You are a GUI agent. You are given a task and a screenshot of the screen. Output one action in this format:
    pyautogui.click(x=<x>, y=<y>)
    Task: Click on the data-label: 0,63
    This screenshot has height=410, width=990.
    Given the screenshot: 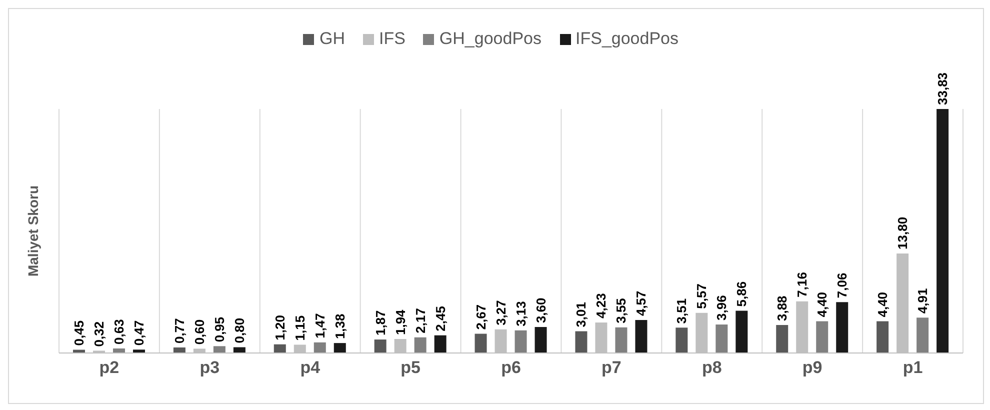 What is the action you would take?
    pyautogui.click(x=119, y=331)
    